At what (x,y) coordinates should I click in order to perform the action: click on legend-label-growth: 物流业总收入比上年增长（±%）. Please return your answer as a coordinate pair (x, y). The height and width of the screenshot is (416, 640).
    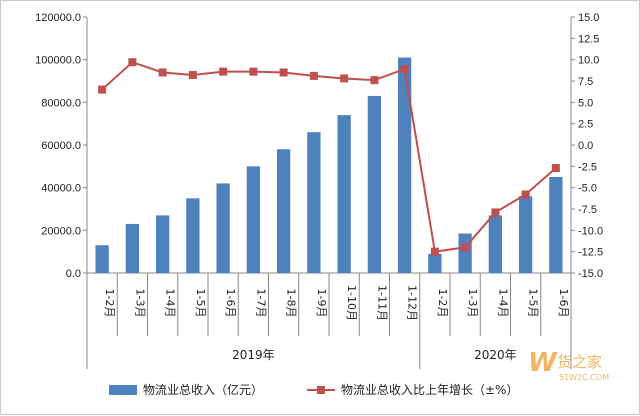
    Looking at the image, I should click on (429, 390).